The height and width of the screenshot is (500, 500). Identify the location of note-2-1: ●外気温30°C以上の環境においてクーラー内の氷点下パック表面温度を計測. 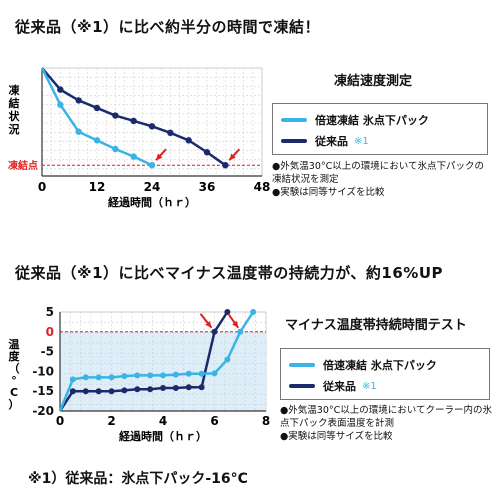
(386, 417).